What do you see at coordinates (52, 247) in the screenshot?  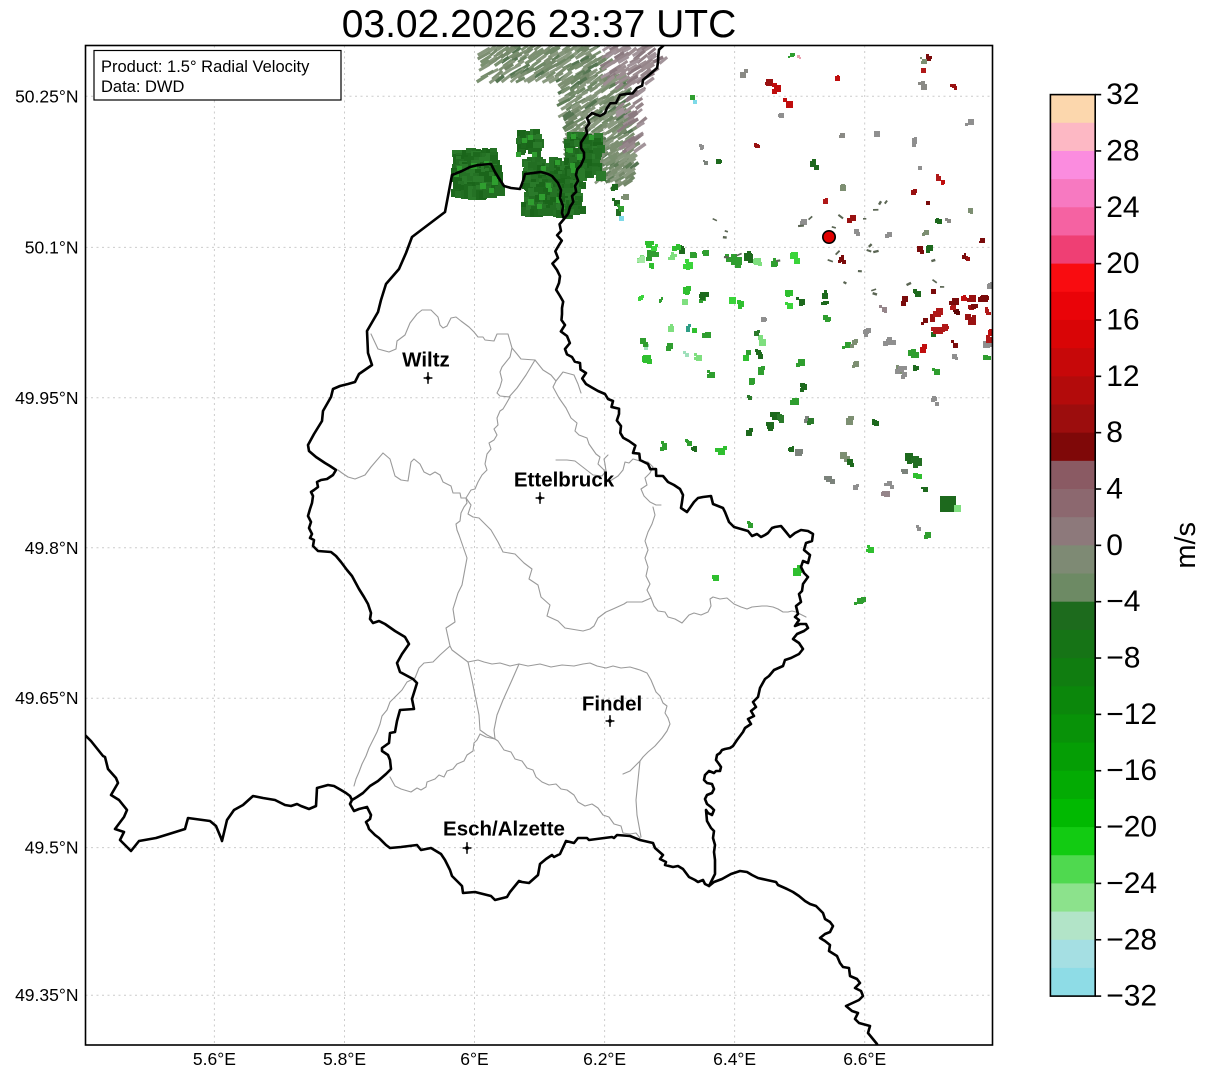 I see `svg-text: 50.1°N` at bounding box center [52, 247].